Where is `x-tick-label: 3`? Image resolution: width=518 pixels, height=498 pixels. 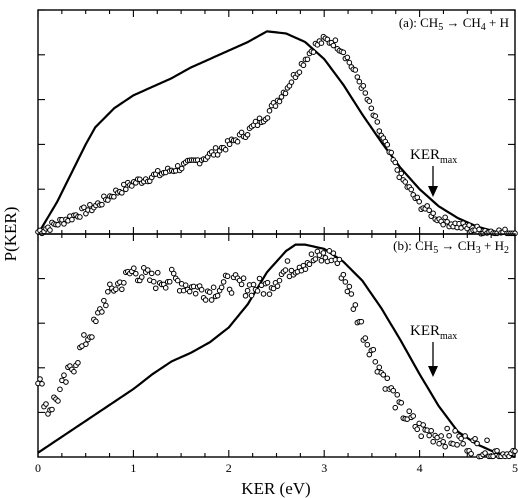 x-tick-label: 3 is located at coordinates (324, 468).